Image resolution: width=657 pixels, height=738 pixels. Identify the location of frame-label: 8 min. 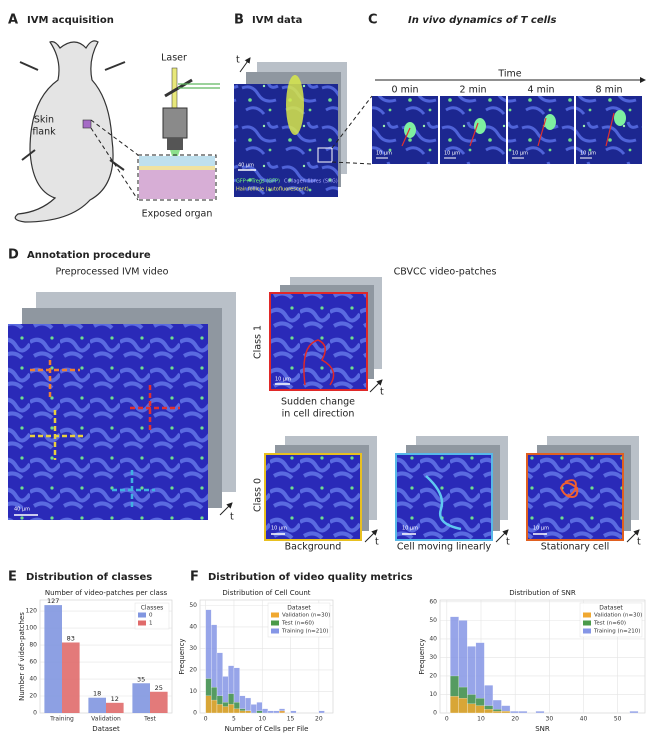
(609, 90).